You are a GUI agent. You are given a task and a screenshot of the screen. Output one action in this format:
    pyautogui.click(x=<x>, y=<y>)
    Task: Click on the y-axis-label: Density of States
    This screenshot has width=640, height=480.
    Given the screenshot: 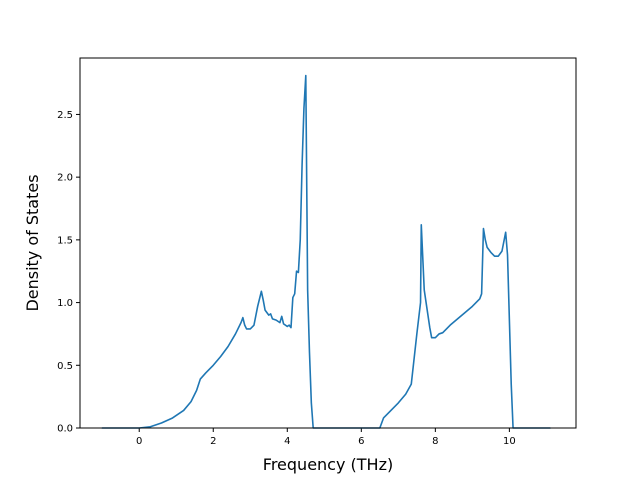 What is the action you would take?
    pyautogui.click(x=32, y=242)
    